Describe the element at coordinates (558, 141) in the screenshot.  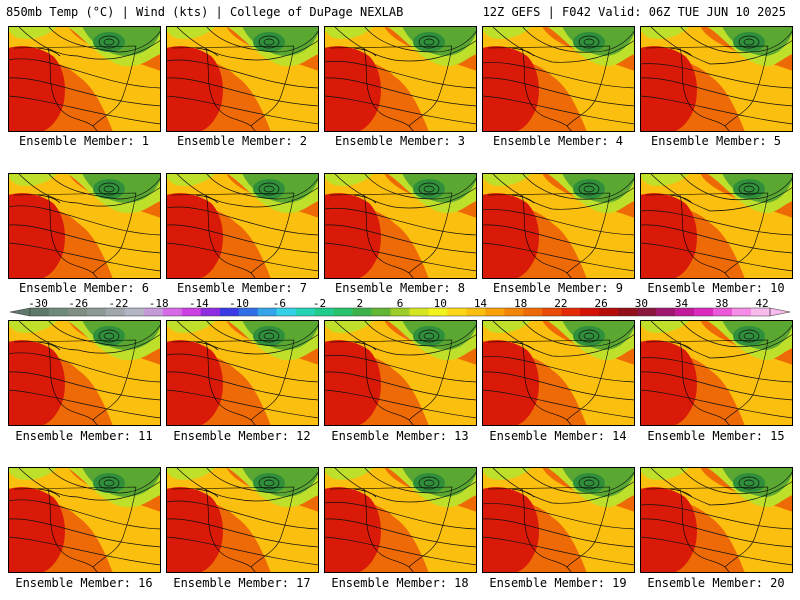
I see `member-label: Ensemble Member: 4` at that location.